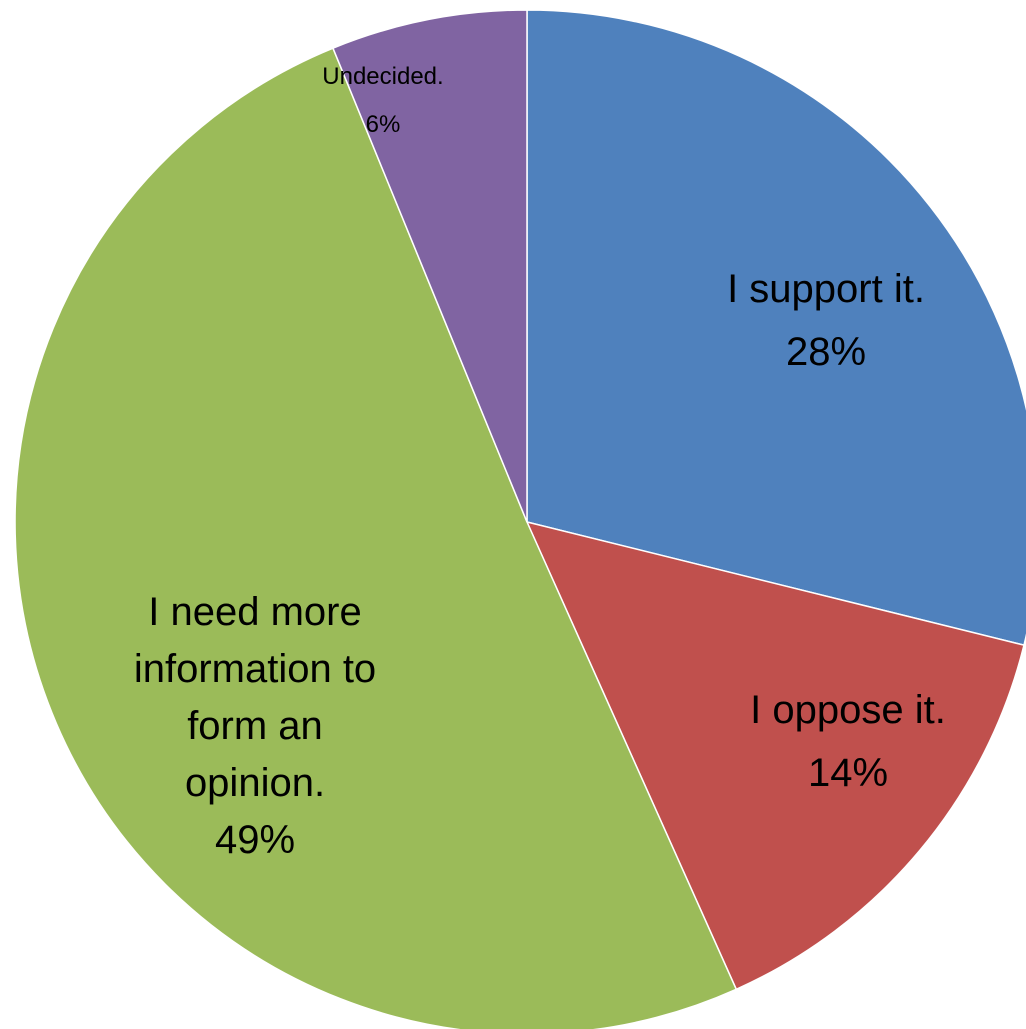 The height and width of the screenshot is (1029, 1026). Describe the element at coordinates (826, 289) in the screenshot. I see `data-label-1-line-1: I support it.` at that location.